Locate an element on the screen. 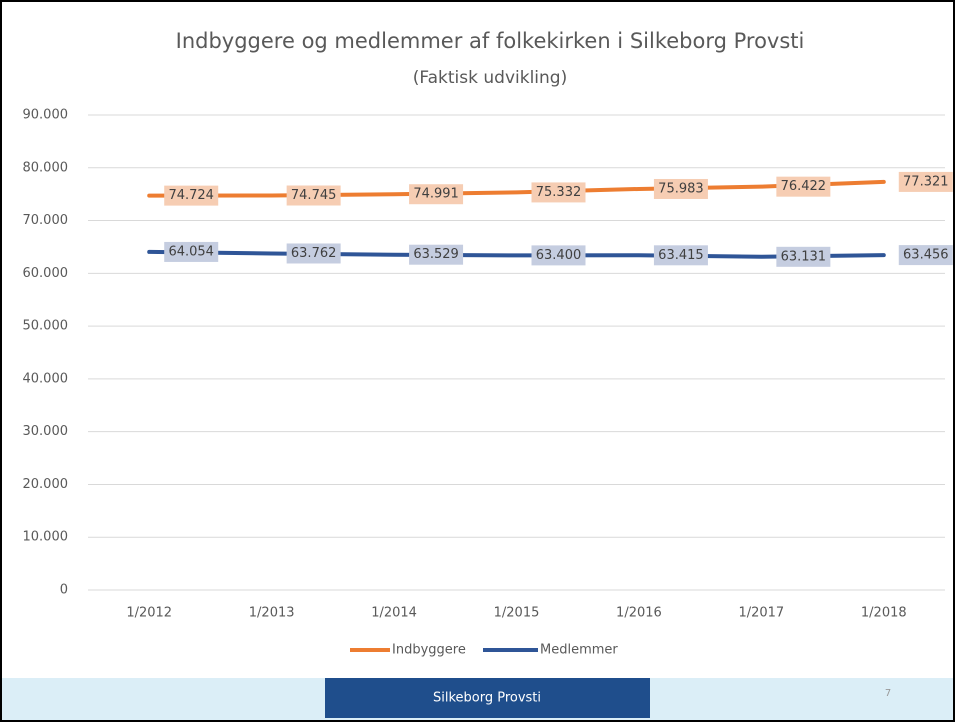  y-tick-label: 10.000 is located at coordinates (46, 537).